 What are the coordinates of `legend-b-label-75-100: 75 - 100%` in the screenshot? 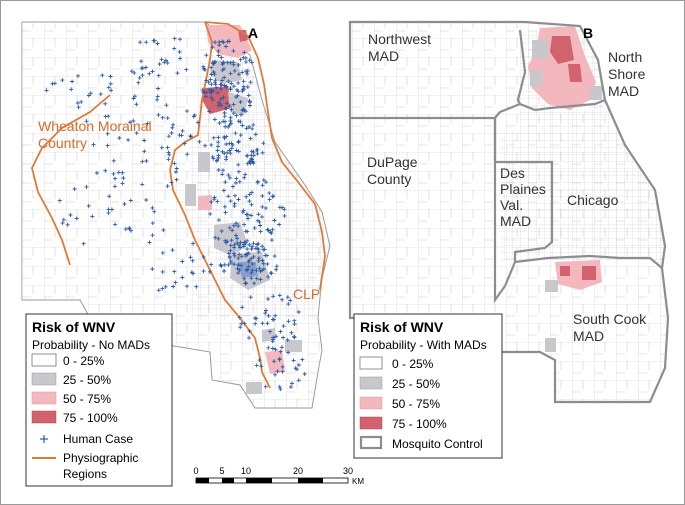 It's located at (419, 424).